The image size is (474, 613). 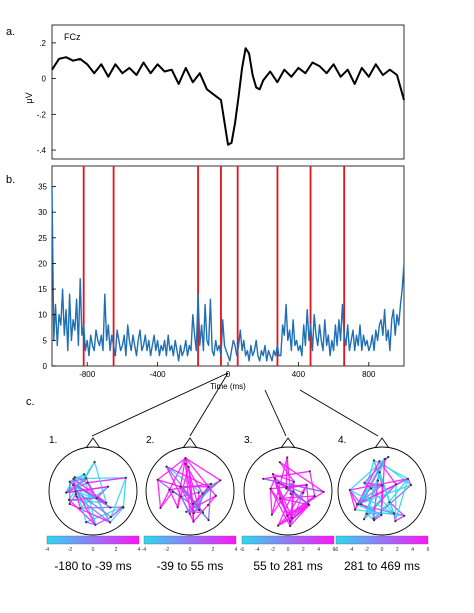 I want to click on y-axis-label-uv: μV, so click(x=29, y=97).